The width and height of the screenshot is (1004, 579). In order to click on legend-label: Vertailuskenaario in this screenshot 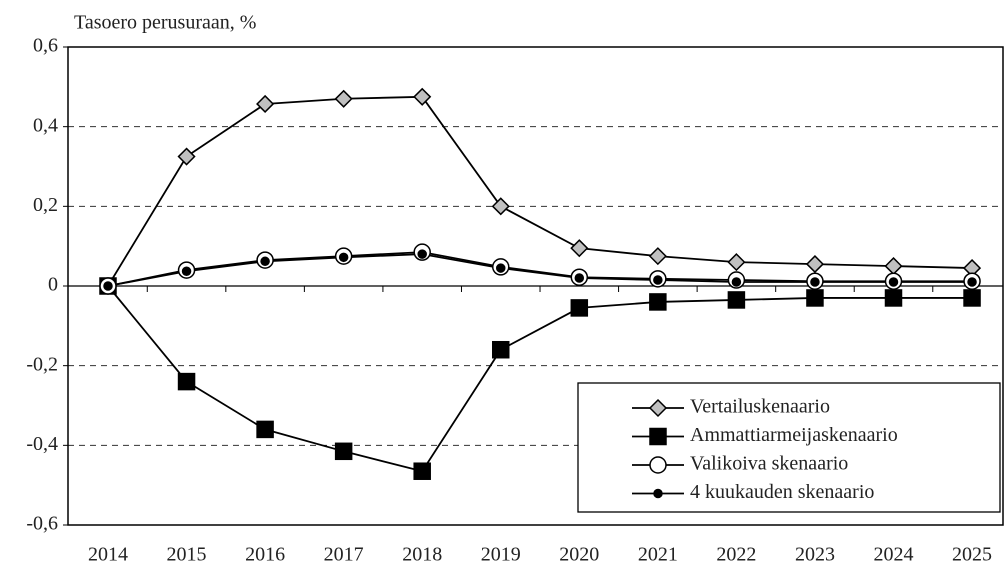, I will do `click(760, 407)`.